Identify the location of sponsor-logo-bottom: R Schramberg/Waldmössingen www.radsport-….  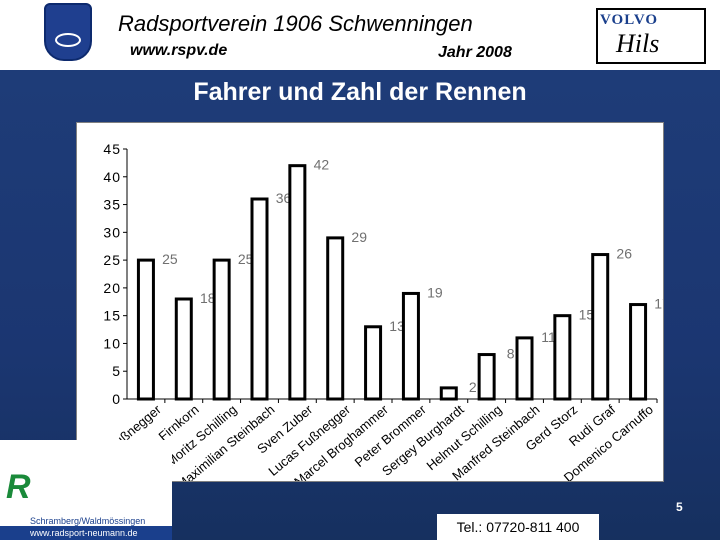
(86, 490).